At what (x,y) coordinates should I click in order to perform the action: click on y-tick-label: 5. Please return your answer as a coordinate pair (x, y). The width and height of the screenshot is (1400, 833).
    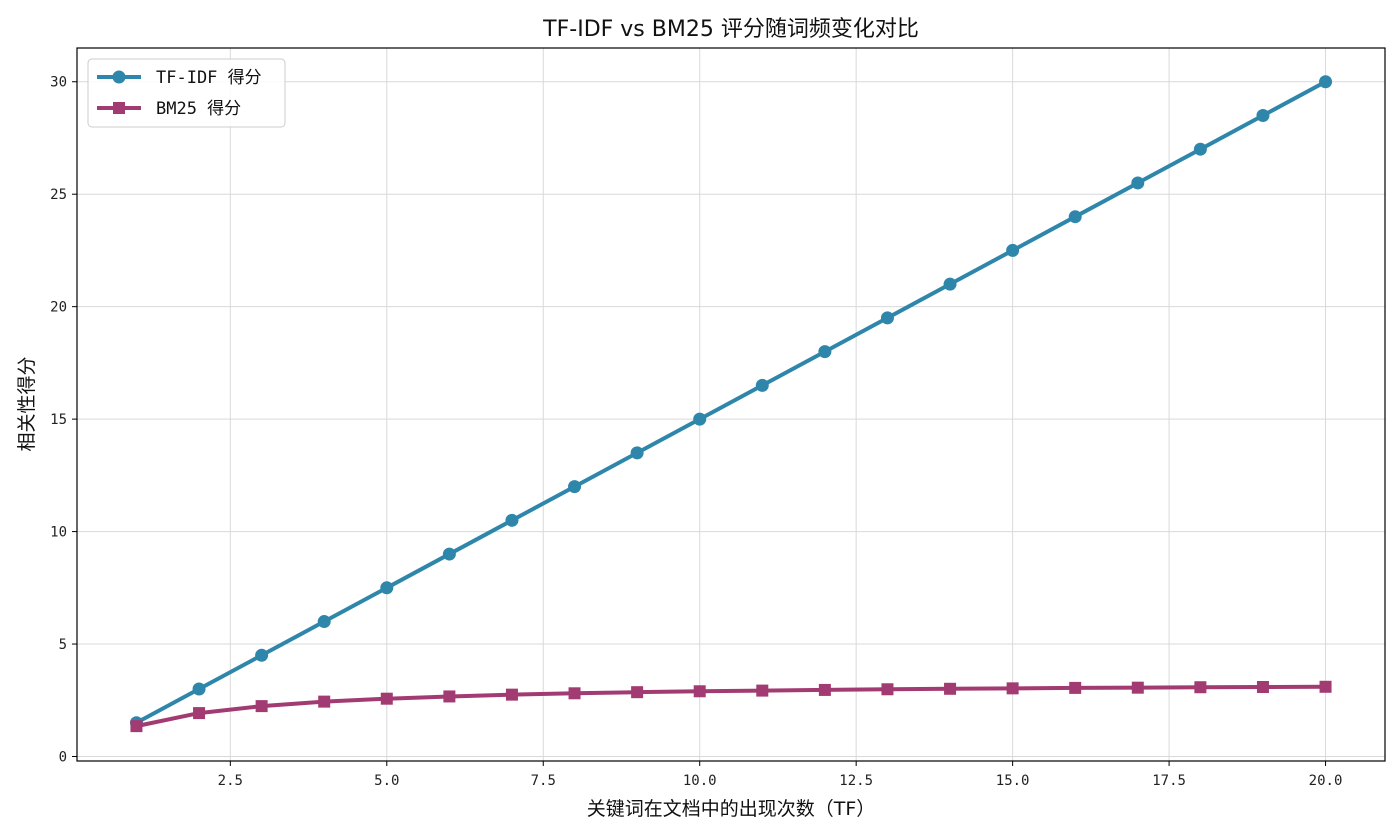
    Looking at the image, I should click on (63, 645).